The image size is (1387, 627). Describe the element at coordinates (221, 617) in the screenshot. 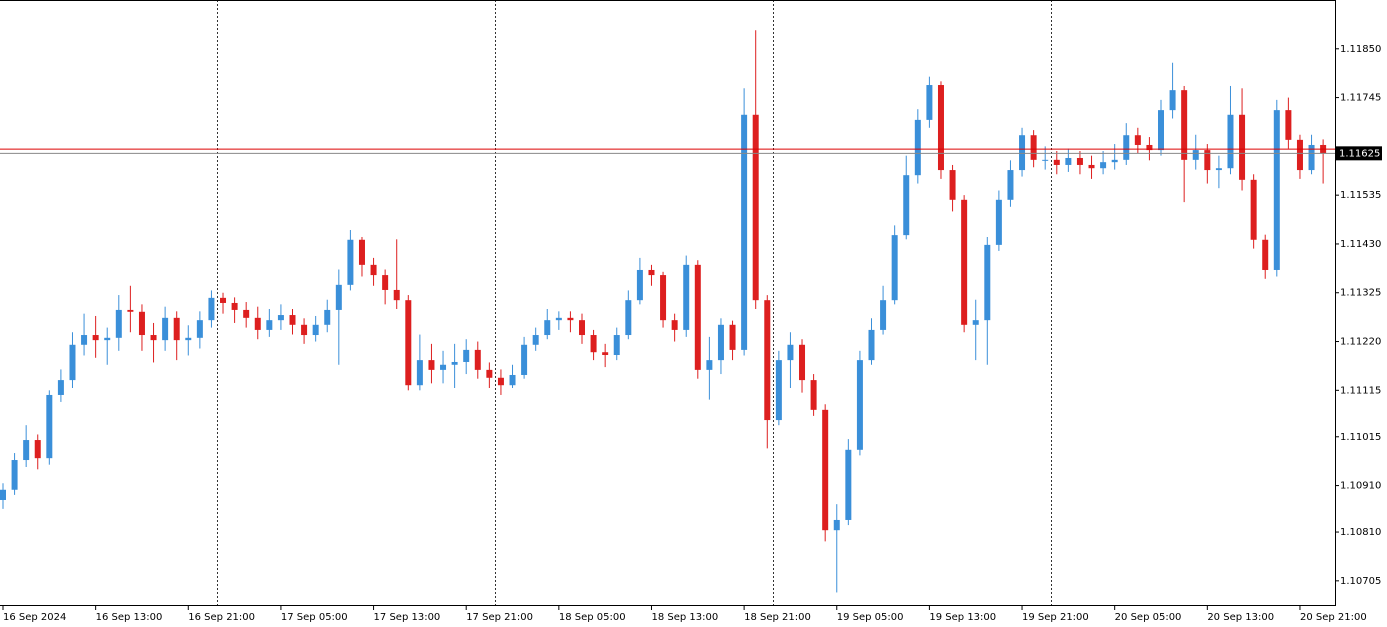

I see `x-tick-label: 16 Sep 21:00` at that location.